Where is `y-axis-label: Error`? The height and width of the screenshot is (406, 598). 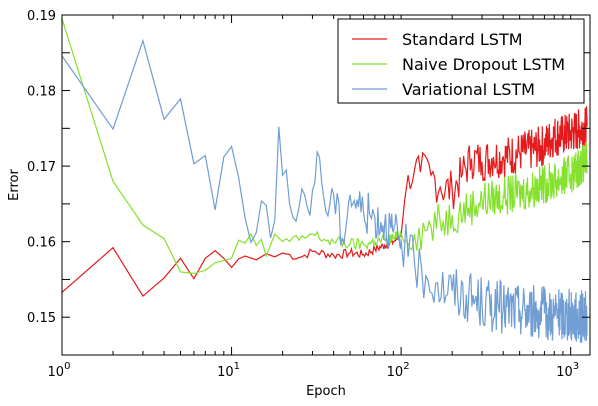 y-axis-label: Error is located at coordinates (14, 185).